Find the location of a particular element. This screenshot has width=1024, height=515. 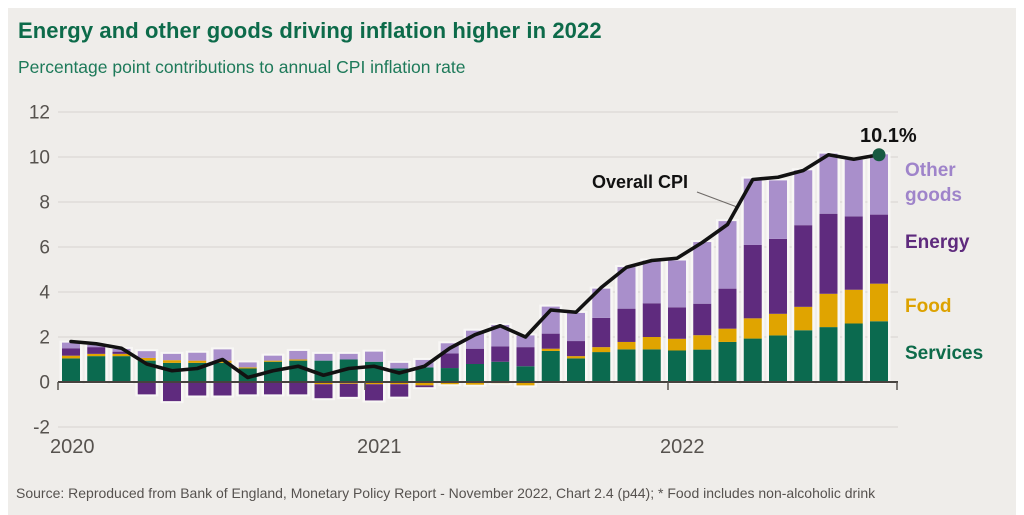

svg-text: 6 is located at coordinates (44, 248).